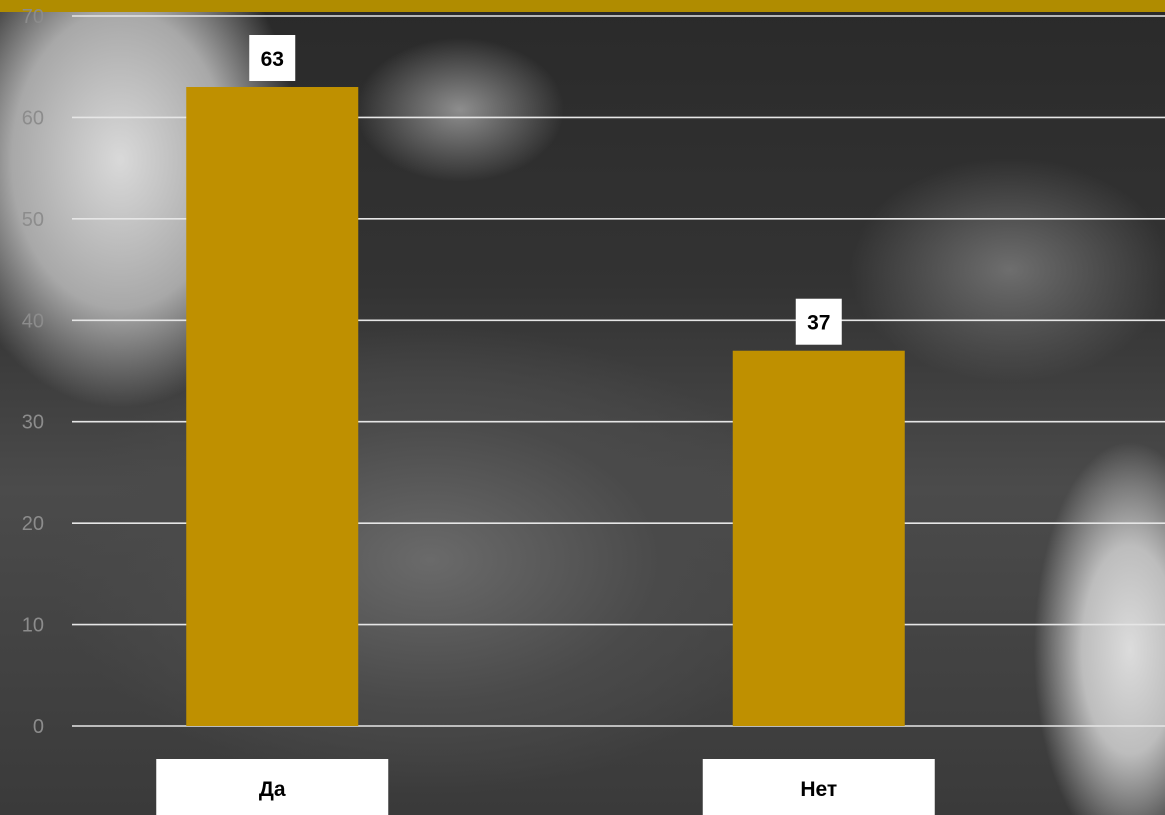 Image resolution: width=1165 pixels, height=815 pixels. Describe the element at coordinates (818, 789) in the screenshot. I see `x-tick-label: Нет` at that location.